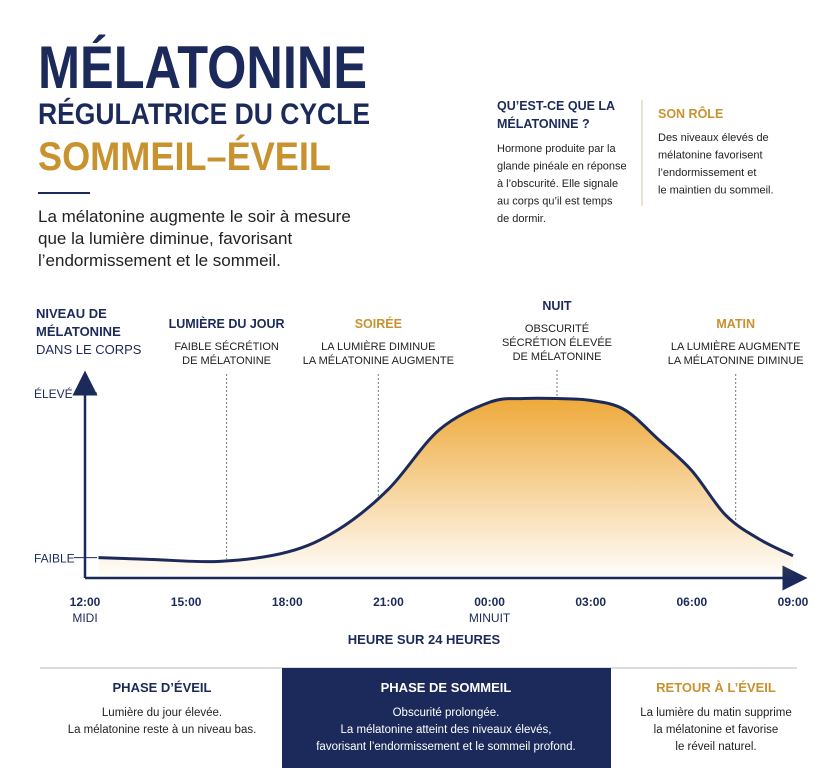 The height and width of the screenshot is (768, 833). Describe the element at coordinates (555, 202) in the screenshot. I see `info-text: au corps qu’il est temps` at that location.